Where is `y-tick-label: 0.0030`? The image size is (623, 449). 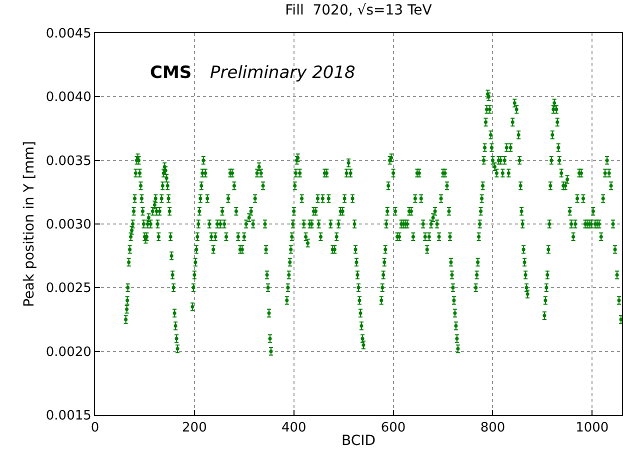 y-tick-label: 0.0030 is located at coordinates (69, 225).